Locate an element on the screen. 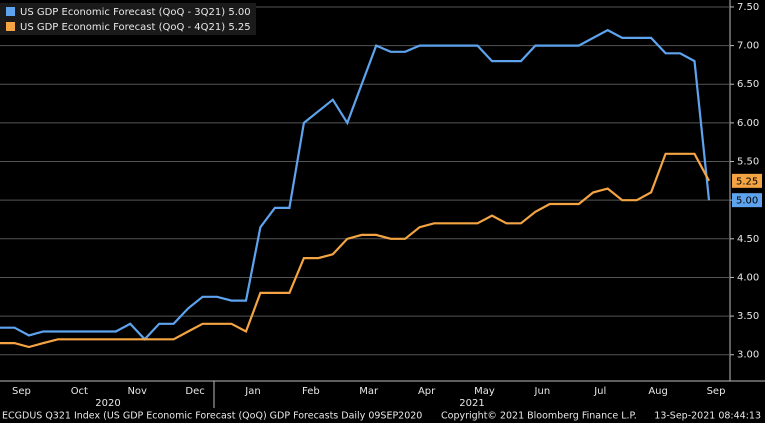 Image resolution: width=765 pixels, height=423 pixels. year-label: 2020 is located at coordinates (107, 403).